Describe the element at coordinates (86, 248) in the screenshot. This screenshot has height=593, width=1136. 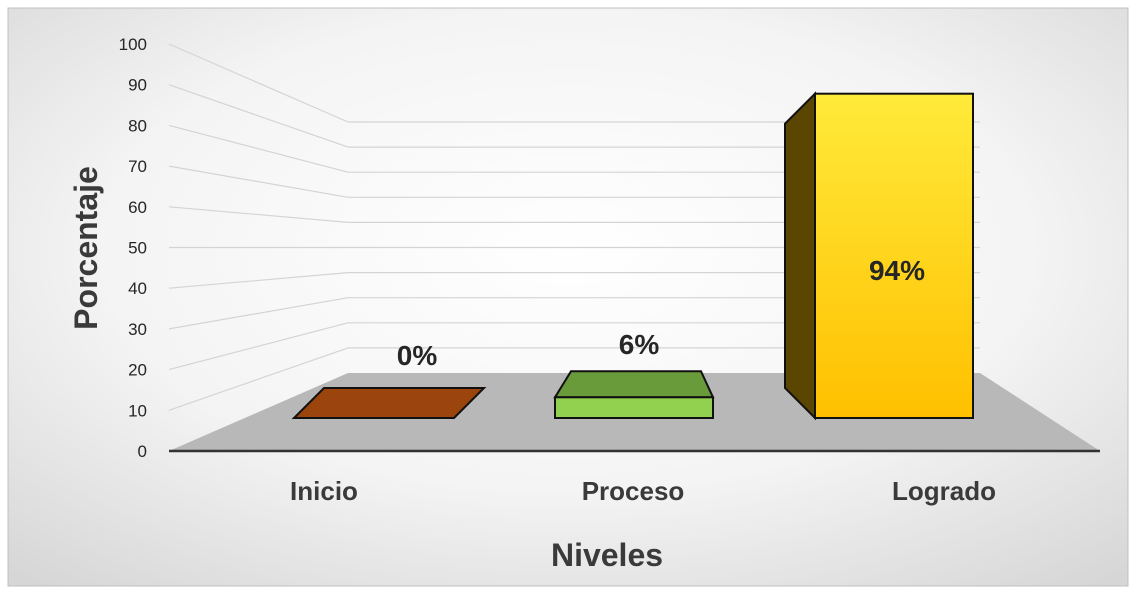
I see `y-axis-title: Porcentaje` at that location.